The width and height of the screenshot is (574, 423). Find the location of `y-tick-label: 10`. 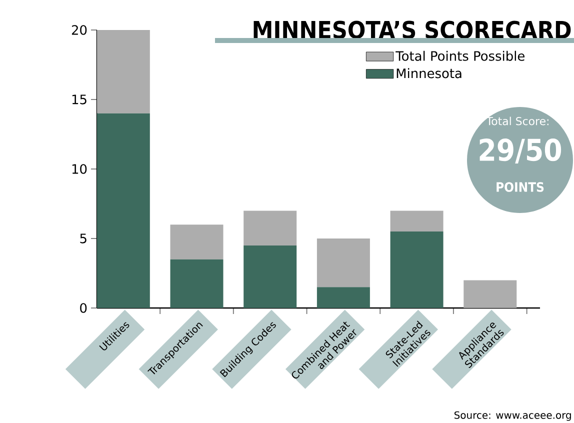

y-tick-label: 10 is located at coordinates (79, 169).